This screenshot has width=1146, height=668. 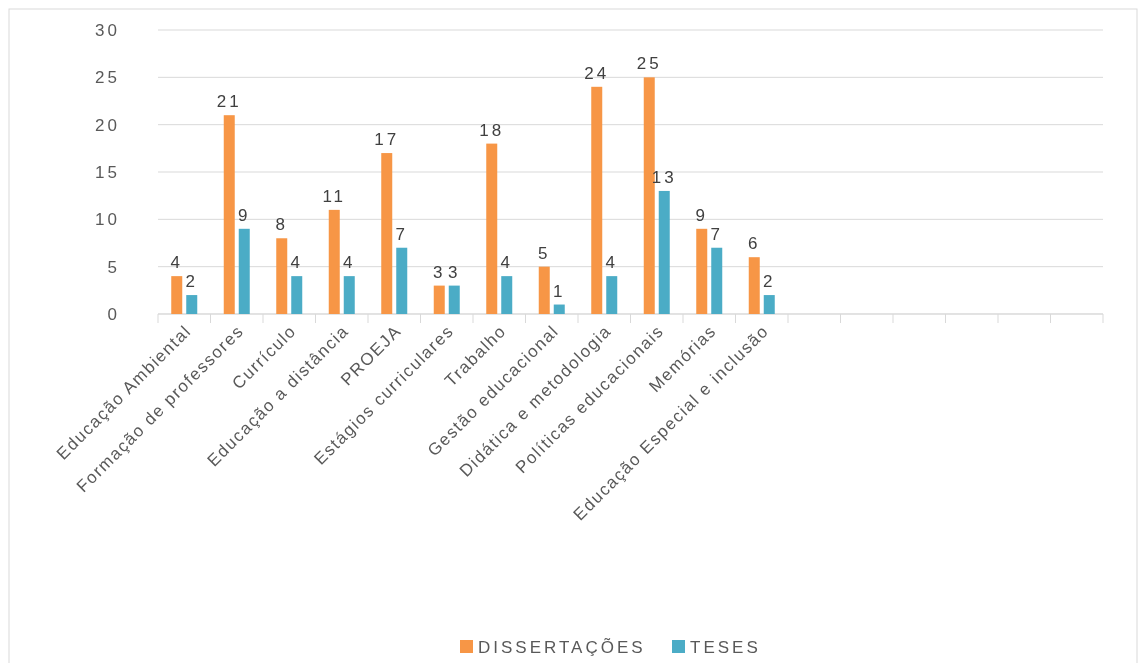 What do you see at coordinates (113, 267) in the screenshot?
I see `y-tick-label: 5` at bounding box center [113, 267].